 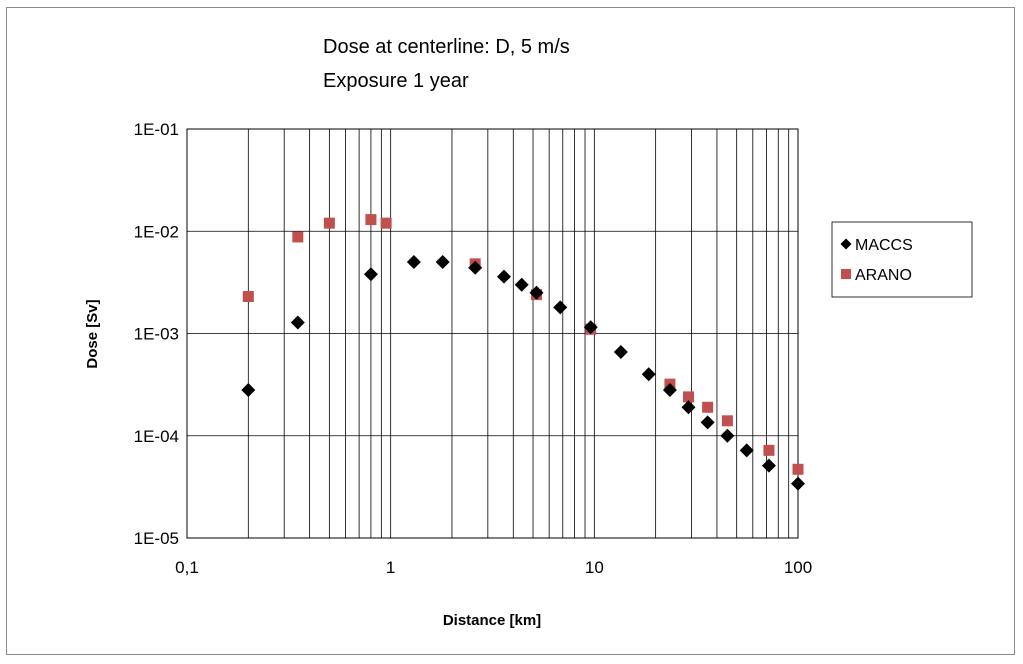 I want to click on y-axis-label: Dose [Sv], so click(x=92, y=333).